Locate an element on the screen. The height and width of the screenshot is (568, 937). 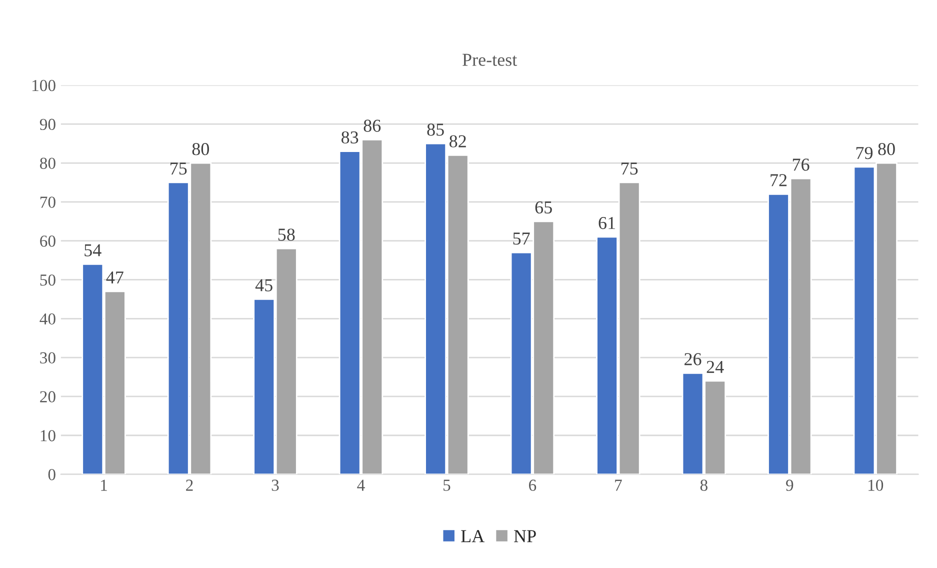
data-label: 72 is located at coordinates (778, 180).